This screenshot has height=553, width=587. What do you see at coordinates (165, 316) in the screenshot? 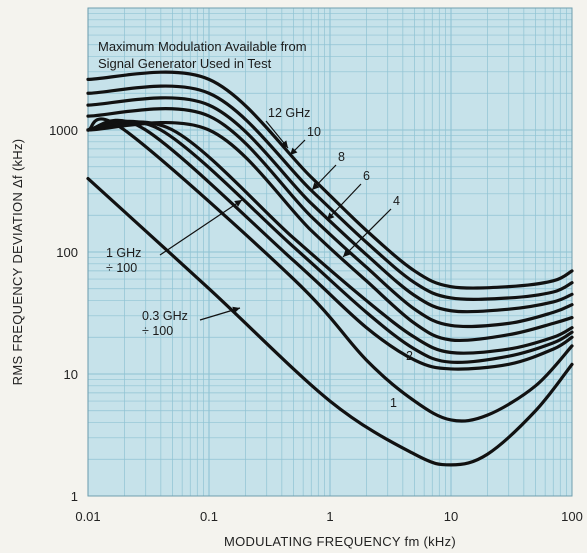
I see `callout-label: 0.3 GHz` at bounding box center [165, 316].